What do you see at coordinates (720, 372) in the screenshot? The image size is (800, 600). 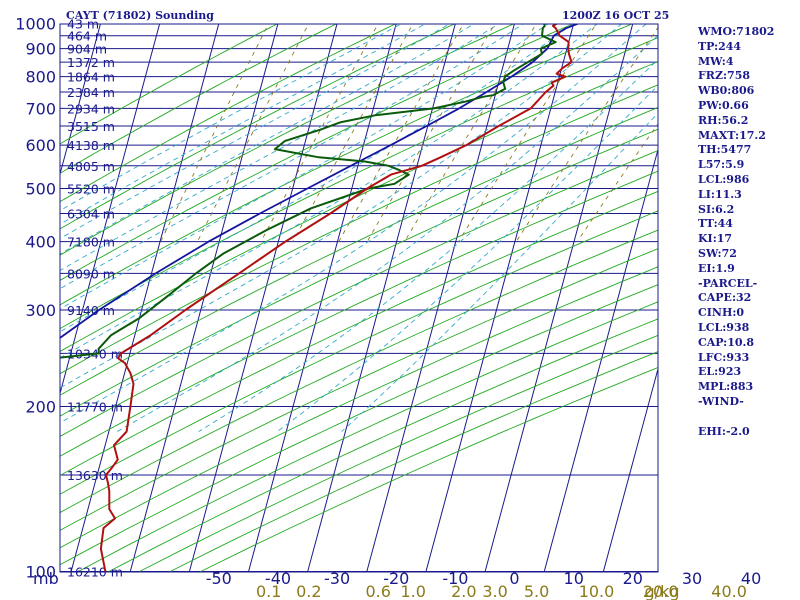 I see `index-item: EL:923` at bounding box center [720, 372].